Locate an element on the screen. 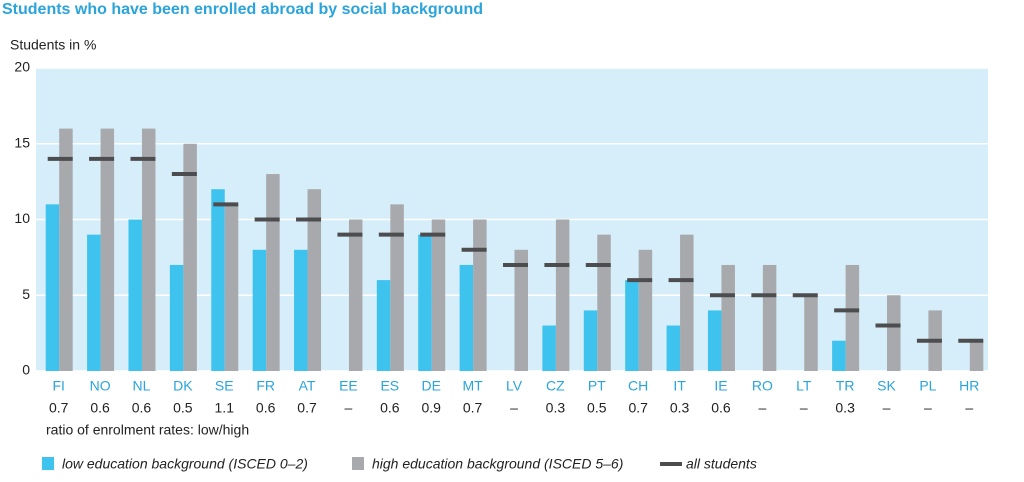 This screenshot has height=482, width=1024. ratio-label: ratio of enrolment rates: low/high is located at coordinates (147, 430).